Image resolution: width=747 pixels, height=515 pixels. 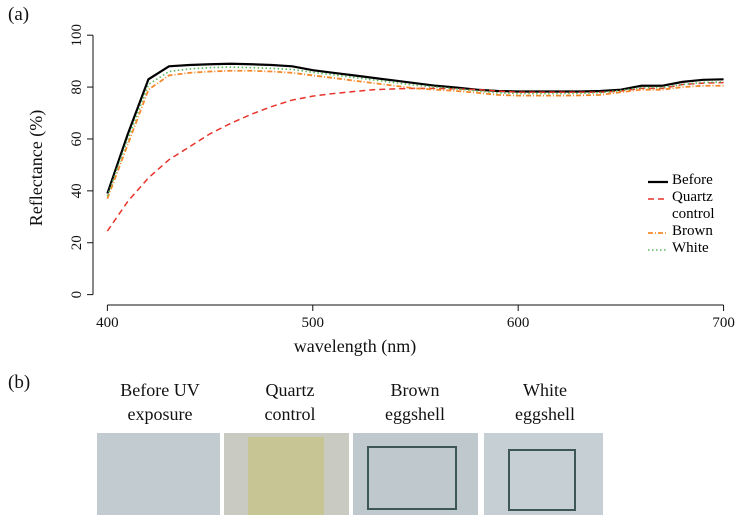 I want to click on legend-item: White, so click(x=688, y=248).